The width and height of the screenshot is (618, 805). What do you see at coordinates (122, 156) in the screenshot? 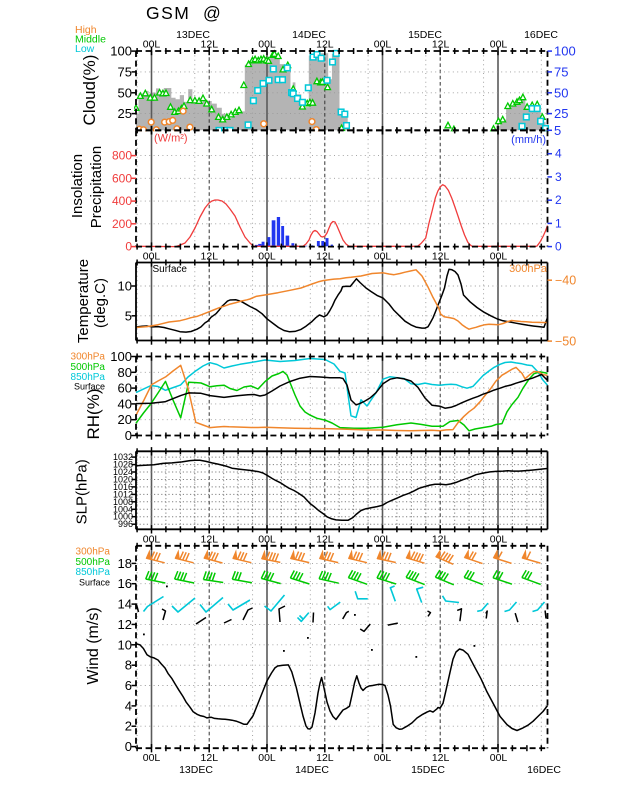
I see `svg-text: 800` at bounding box center [122, 156].